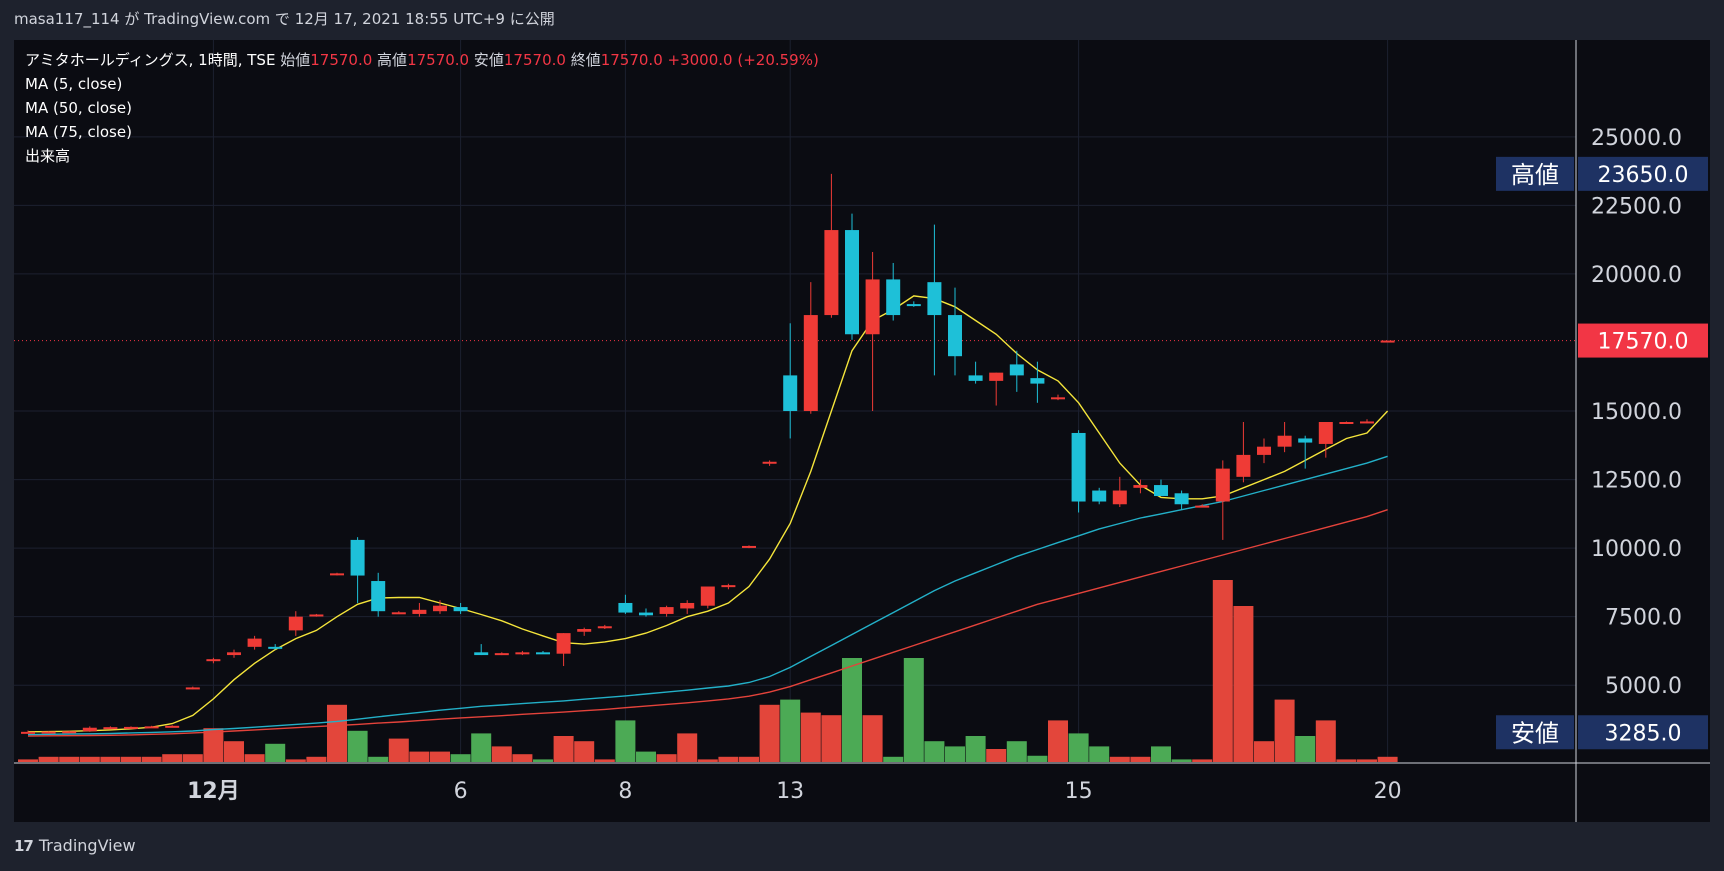 This screenshot has width=1724, height=871. Describe the element at coordinates (392, 60) in the screenshot. I see `high-label: 高値` at that location.